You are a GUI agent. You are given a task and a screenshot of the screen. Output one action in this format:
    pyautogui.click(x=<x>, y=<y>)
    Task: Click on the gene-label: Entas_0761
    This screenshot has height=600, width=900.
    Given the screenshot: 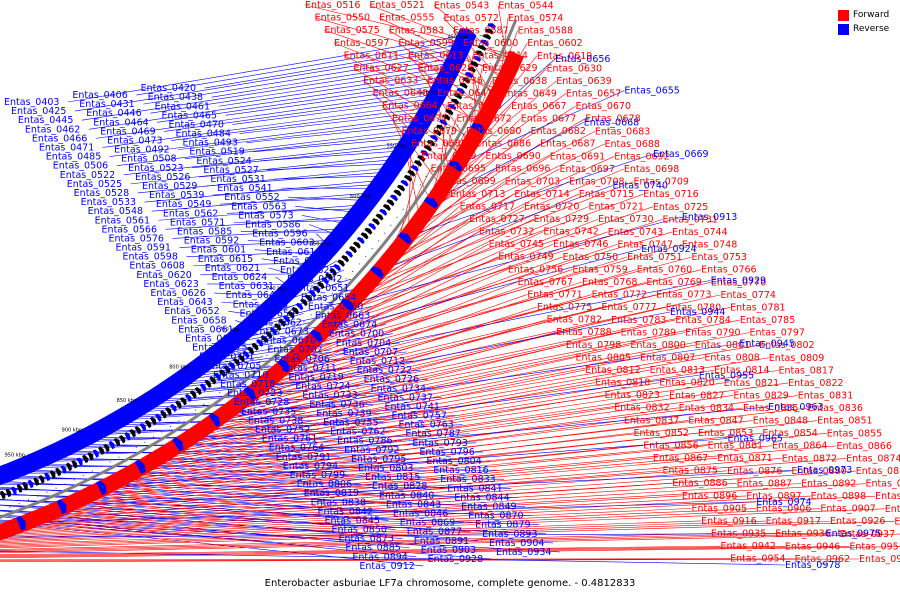 What is the action you would take?
    pyautogui.click(x=289, y=439)
    